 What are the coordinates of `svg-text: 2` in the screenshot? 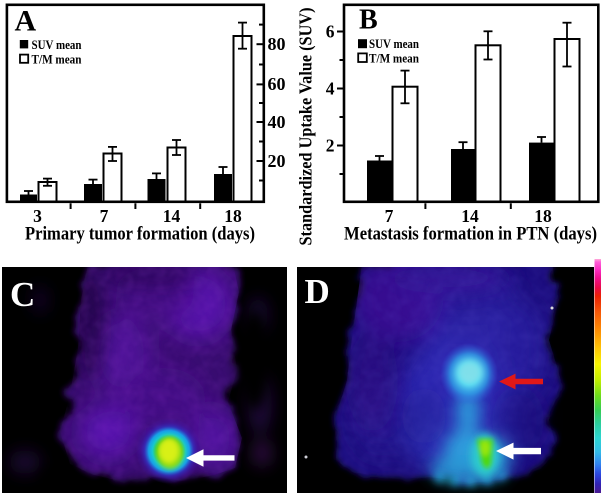 It's located at (330, 146).